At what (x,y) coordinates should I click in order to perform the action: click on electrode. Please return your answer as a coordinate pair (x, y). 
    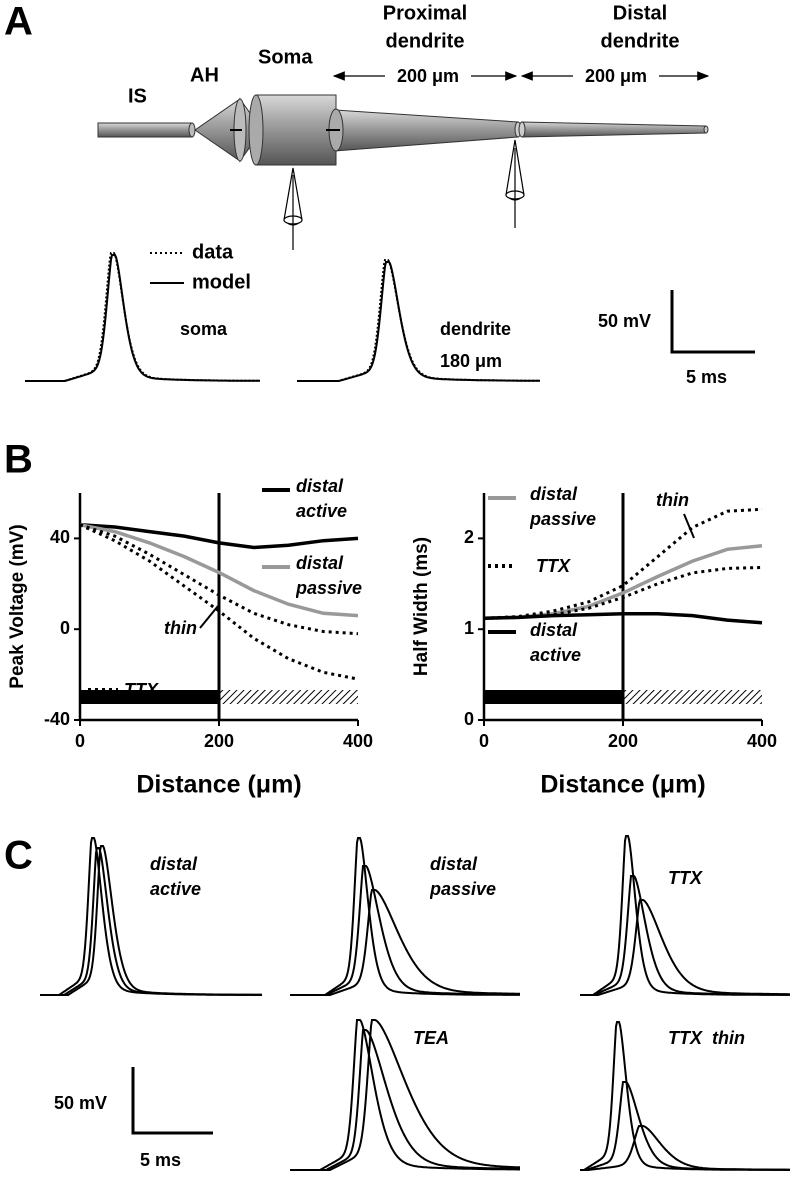
    Looking at the image, I should click on (404, 194).